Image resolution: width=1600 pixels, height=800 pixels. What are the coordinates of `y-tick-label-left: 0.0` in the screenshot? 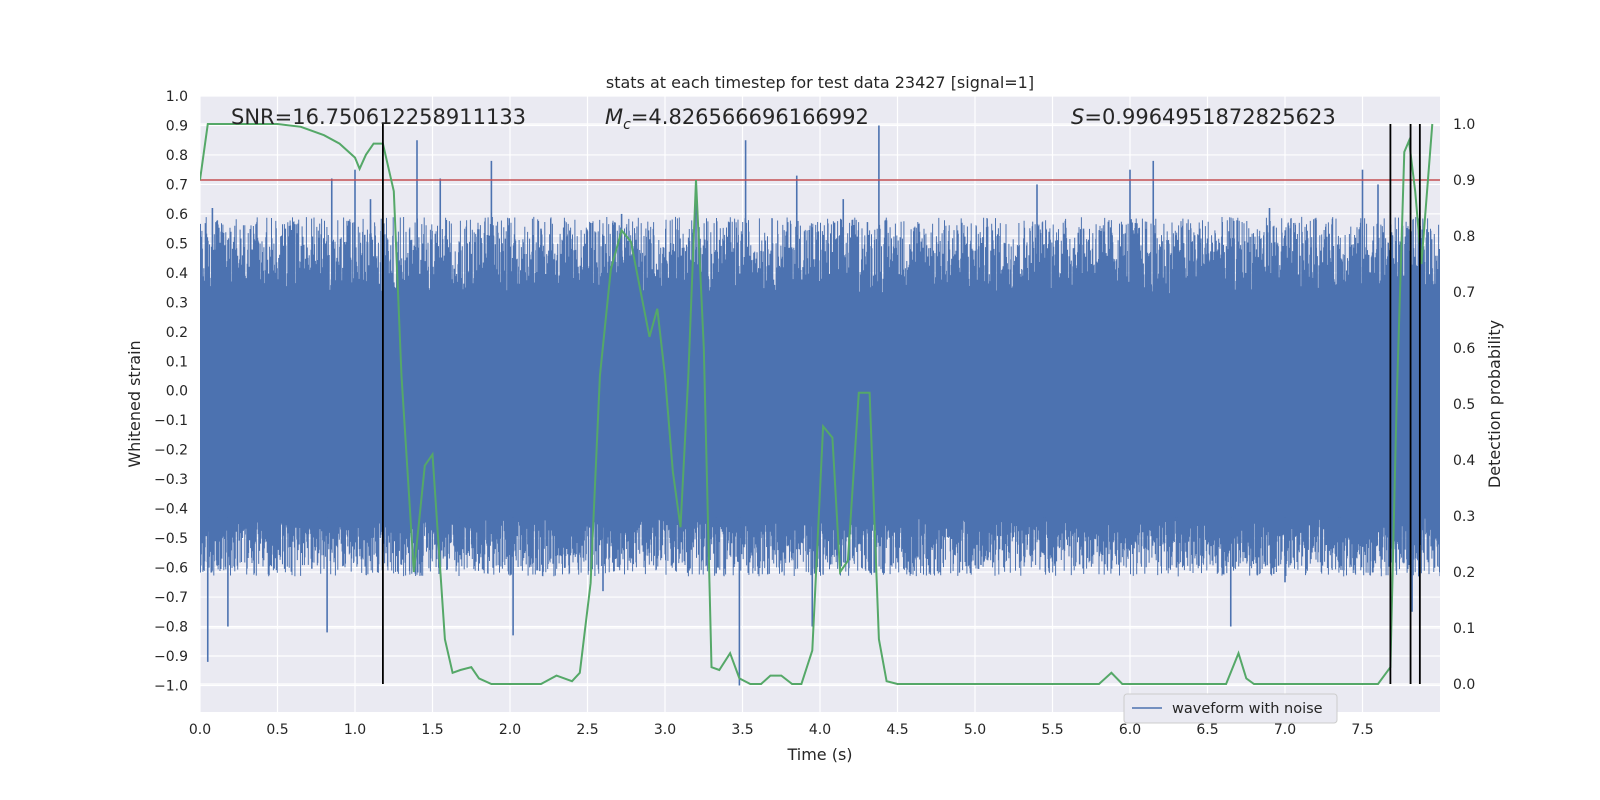 It's located at (177, 392).